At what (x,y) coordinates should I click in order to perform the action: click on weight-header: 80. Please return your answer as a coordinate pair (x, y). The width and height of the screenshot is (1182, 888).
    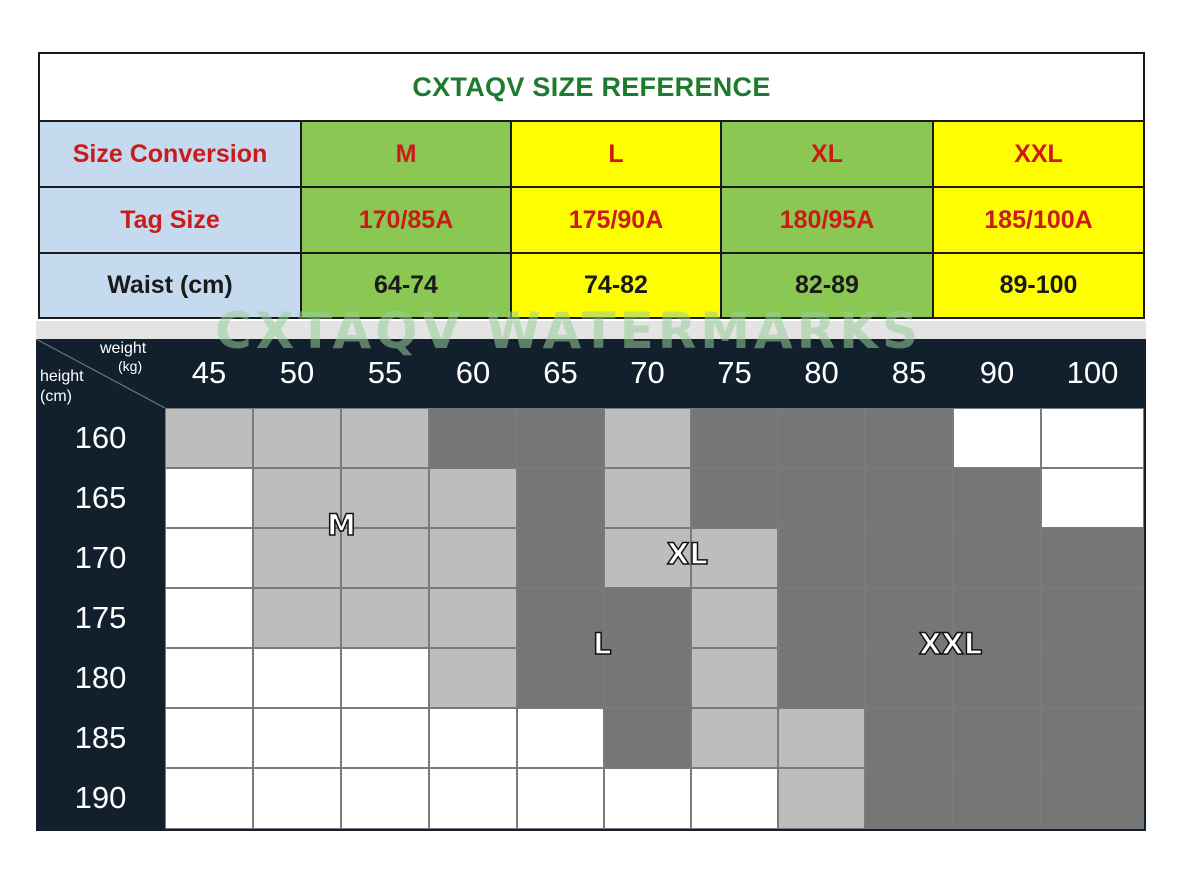
    Looking at the image, I should click on (821, 372).